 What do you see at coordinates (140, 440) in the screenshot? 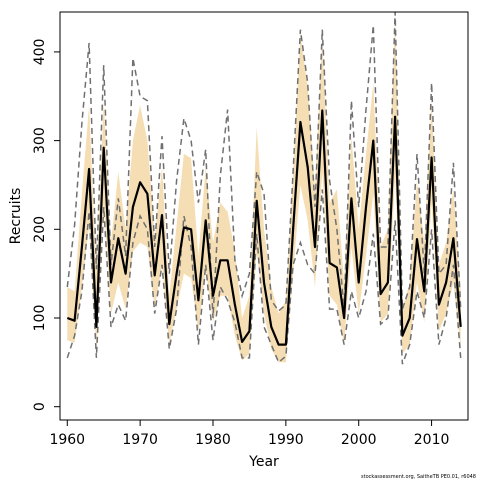
I see `x-tick-label: 1970` at bounding box center [140, 440].